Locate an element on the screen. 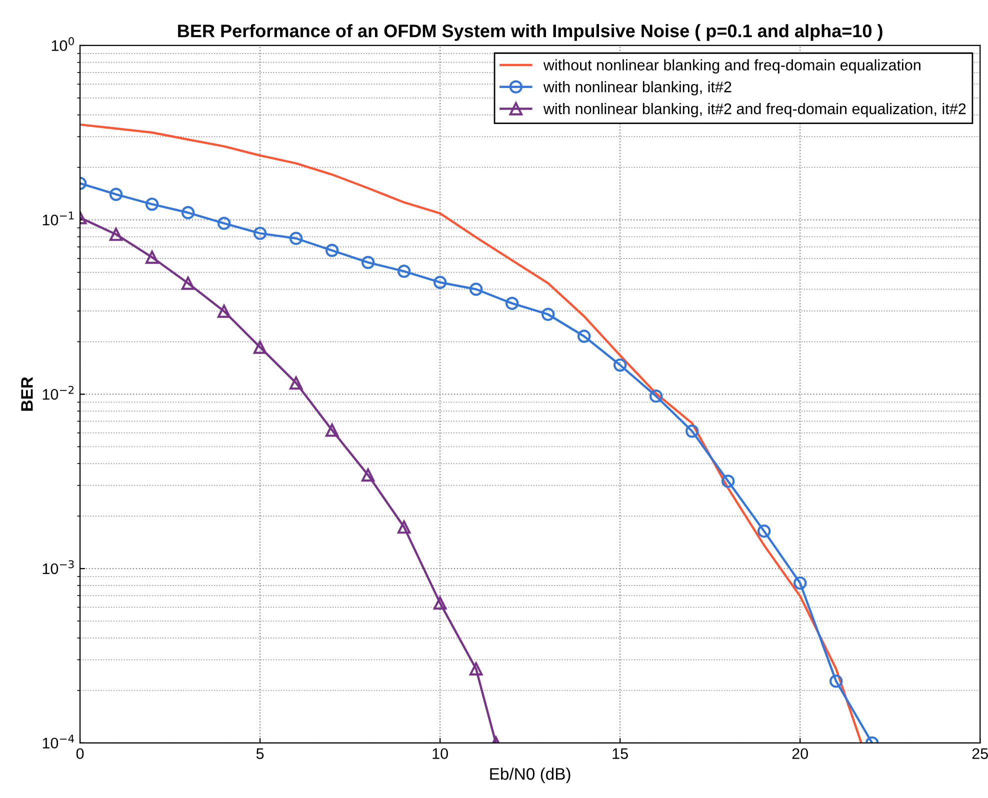 This screenshot has height=798, width=988. legend-label: with nonlinear blanking, it#2 is located at coordinates (637, 88).